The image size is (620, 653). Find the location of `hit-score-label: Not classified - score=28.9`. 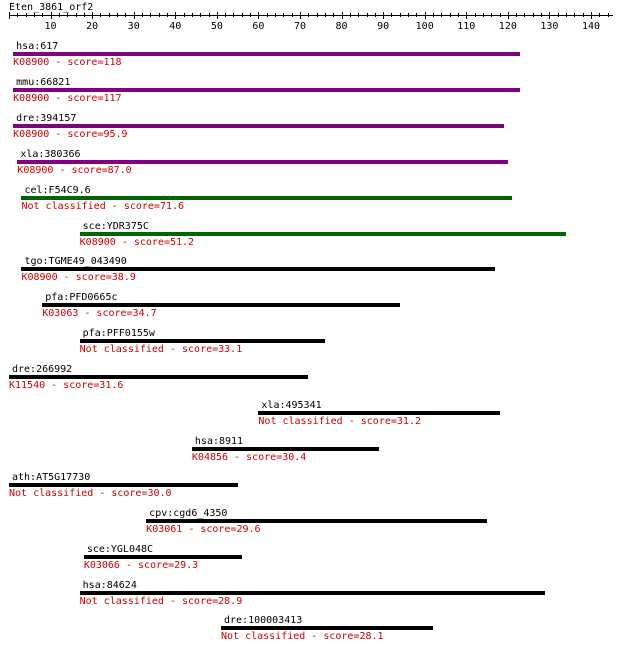

hit-score-label: Not classified - score=28.9 is located at coordinates (161, 601).